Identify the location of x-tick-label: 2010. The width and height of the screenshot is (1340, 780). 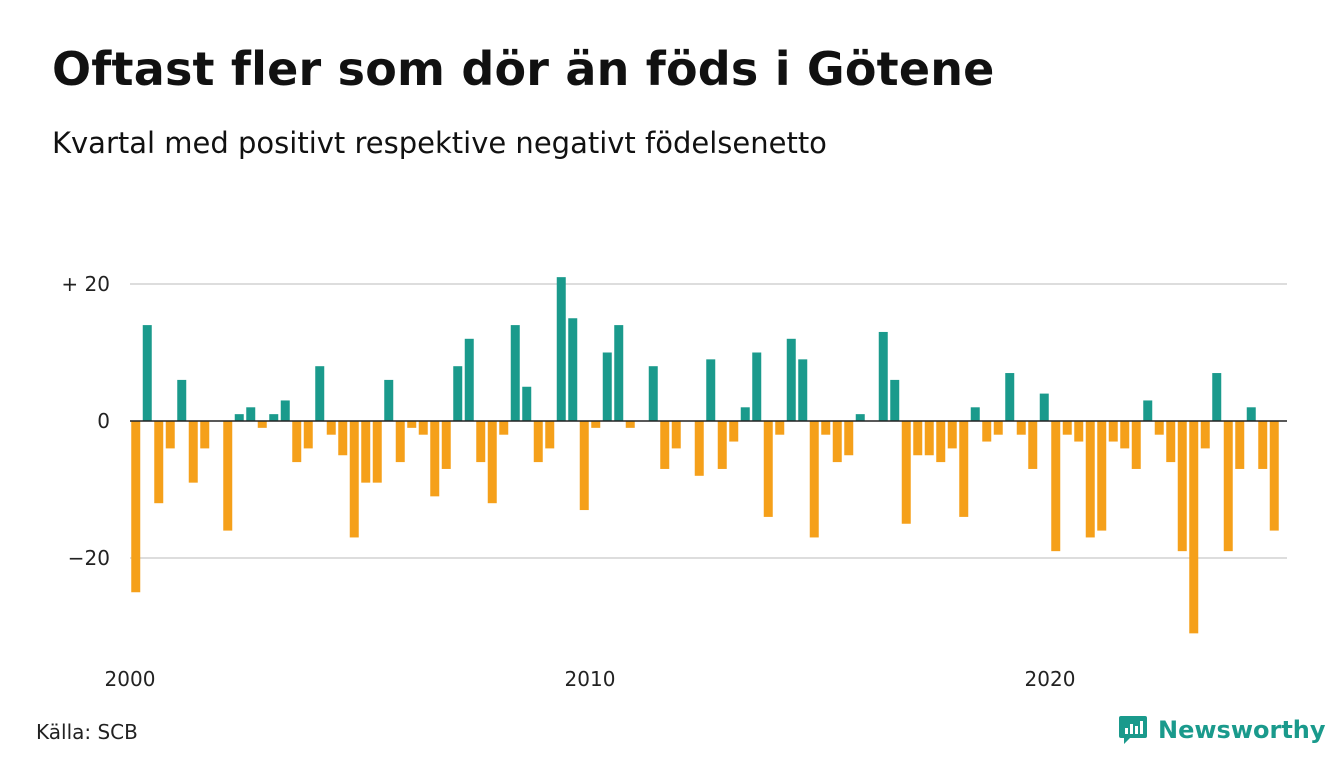
(590, 679).